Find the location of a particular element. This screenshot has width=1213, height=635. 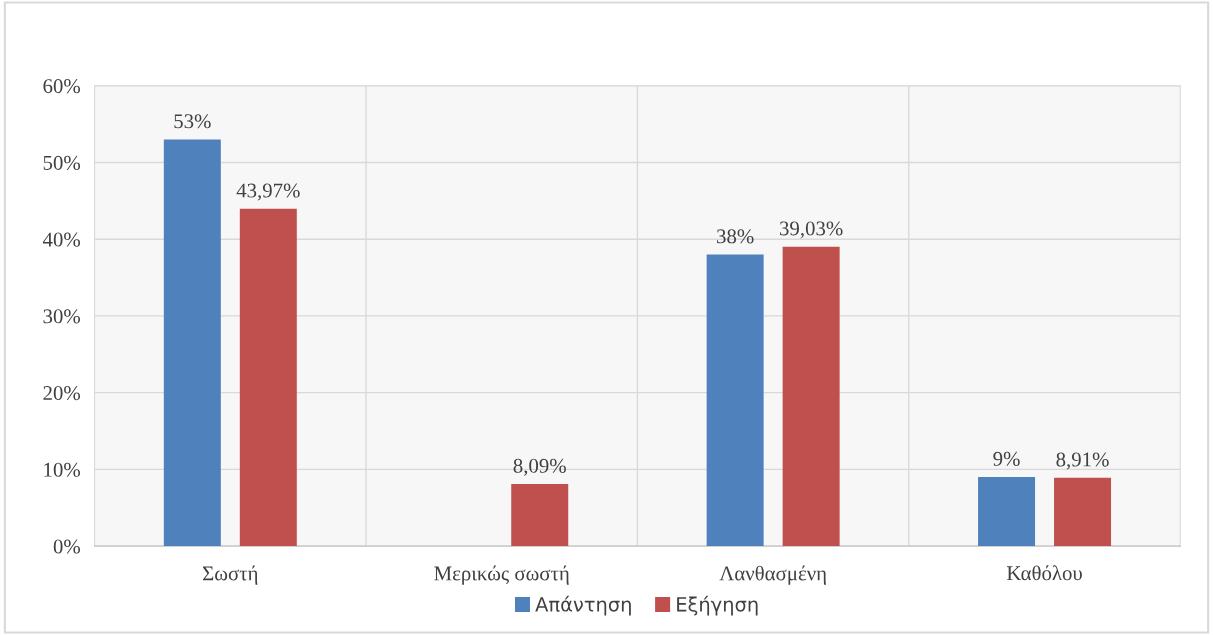

data-label: 8,09% is located at coordinates (539, 467).